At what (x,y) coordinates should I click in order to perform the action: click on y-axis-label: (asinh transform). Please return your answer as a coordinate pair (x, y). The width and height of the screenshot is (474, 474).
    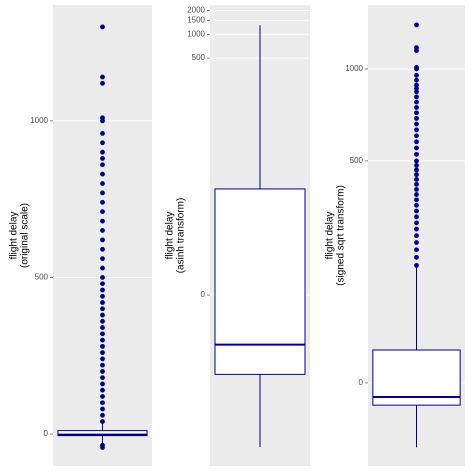
    Looking at the image, I should click on (181, 236).